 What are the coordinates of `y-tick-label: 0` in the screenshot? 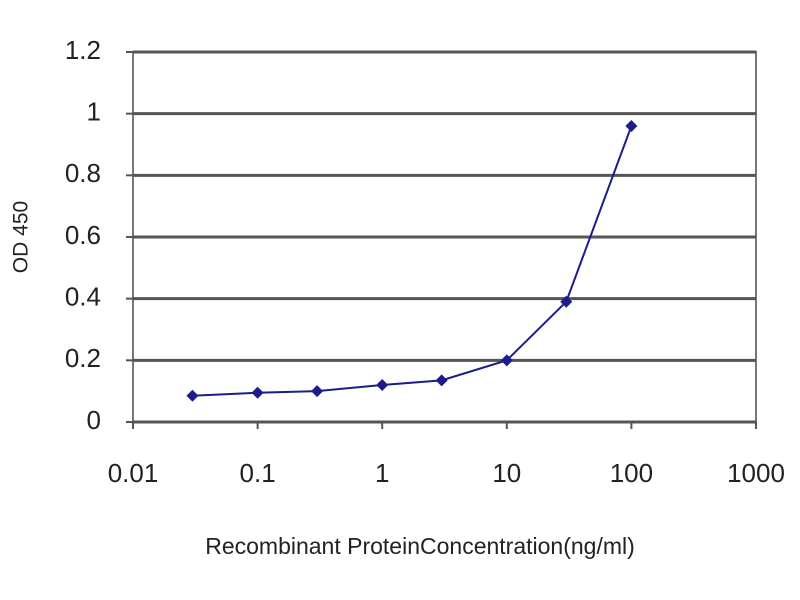 It's located at (94, 420).